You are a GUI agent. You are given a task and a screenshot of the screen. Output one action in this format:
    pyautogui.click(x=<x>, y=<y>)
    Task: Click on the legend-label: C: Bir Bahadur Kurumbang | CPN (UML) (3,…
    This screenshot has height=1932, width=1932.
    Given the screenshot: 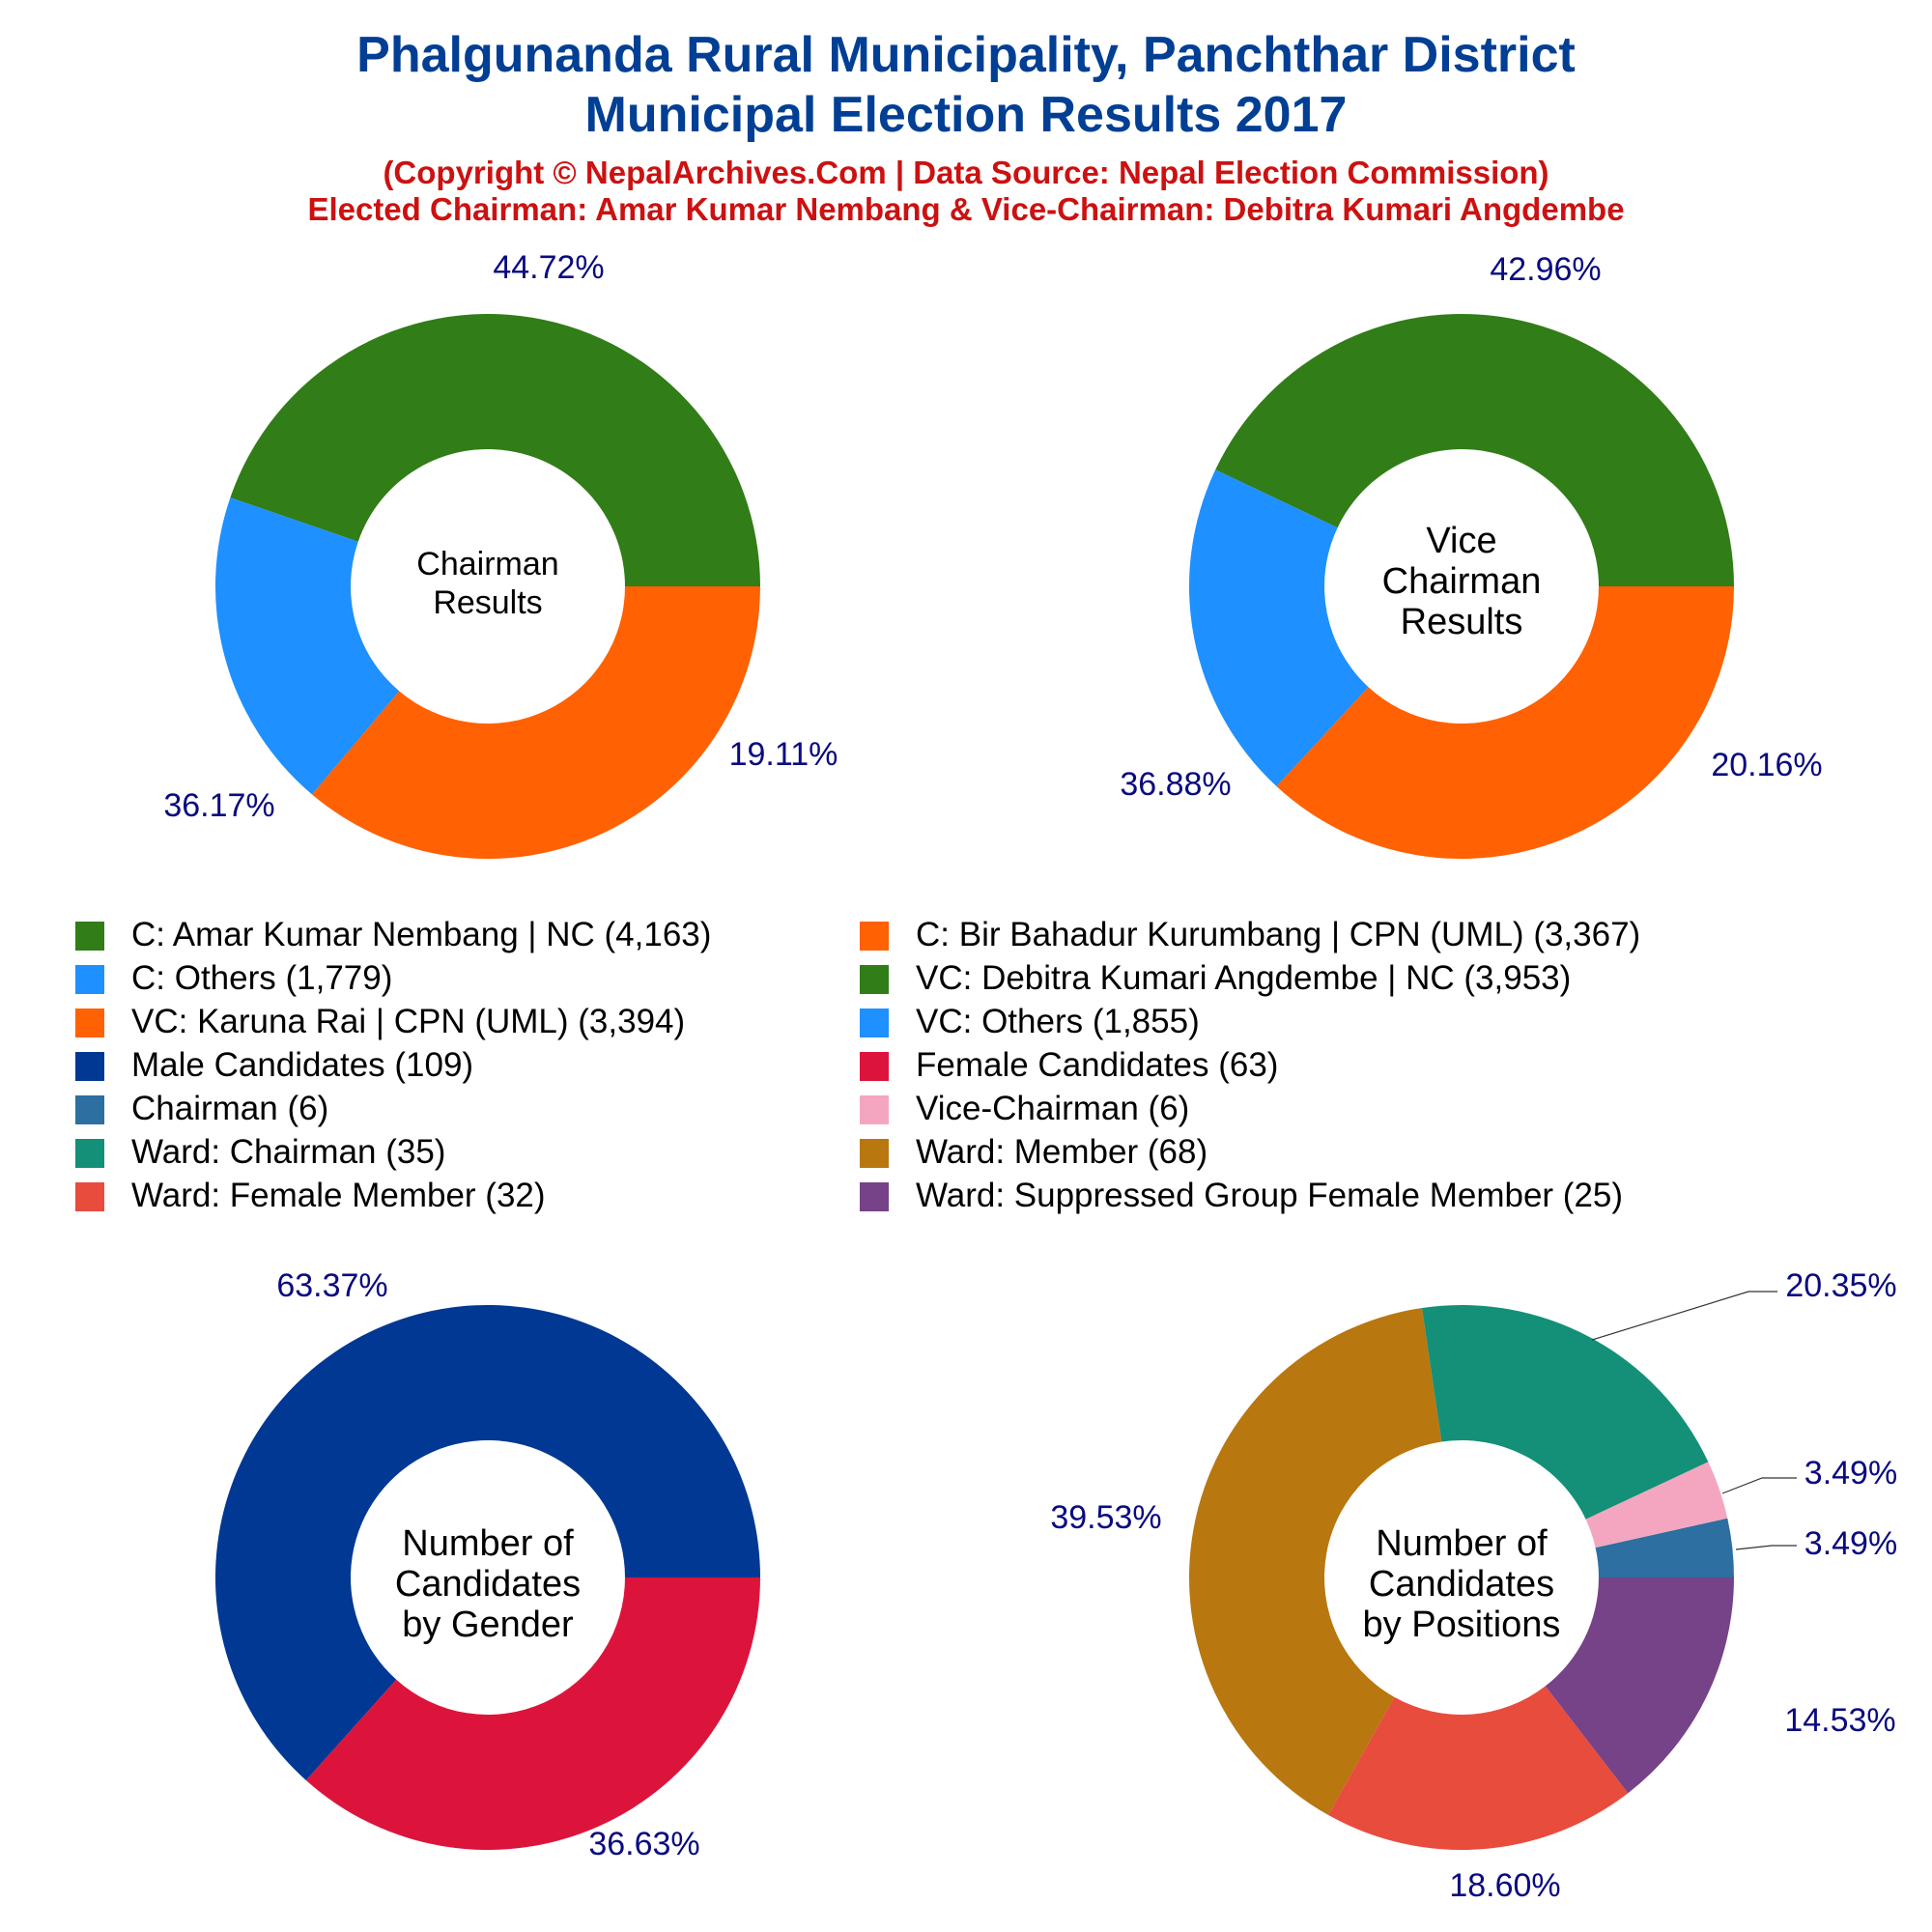 What is the action you would take?
    pyautogui.click(x=1278, y=934)
    